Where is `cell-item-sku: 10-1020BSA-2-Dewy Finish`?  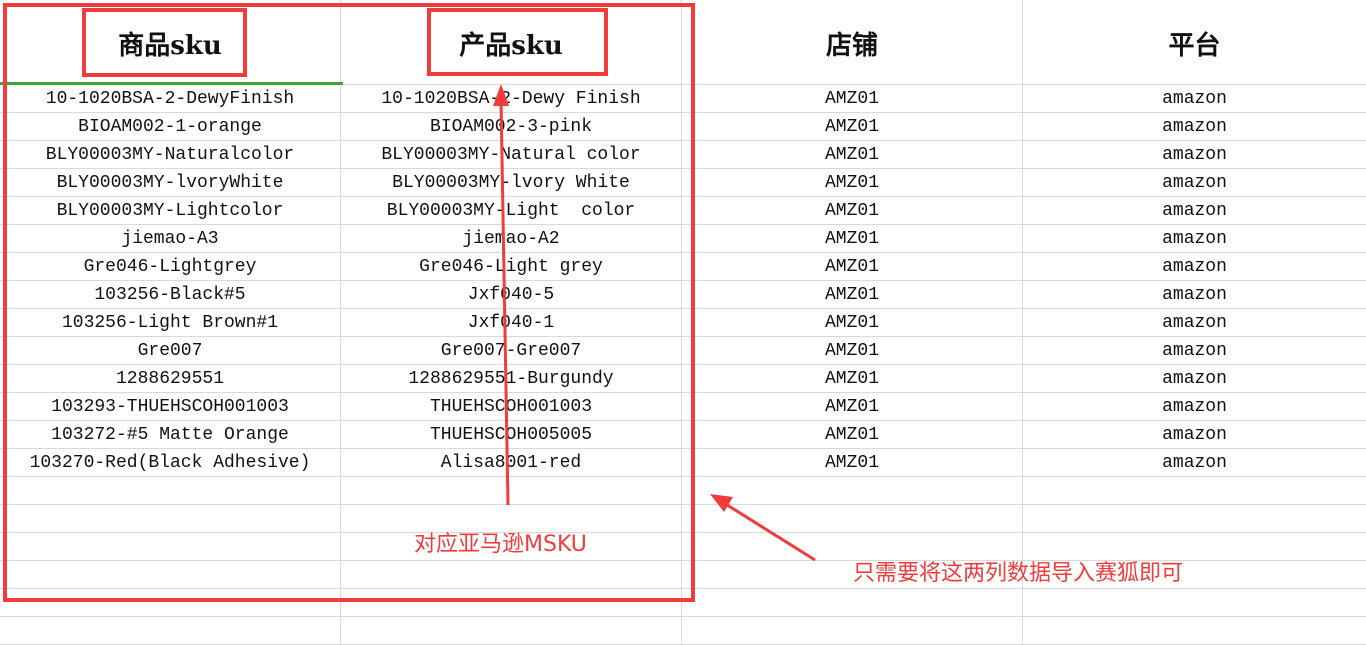
cell-item-sku: 10-1020BSA-2-Dewy Finish is located at coordinates (511, 98).